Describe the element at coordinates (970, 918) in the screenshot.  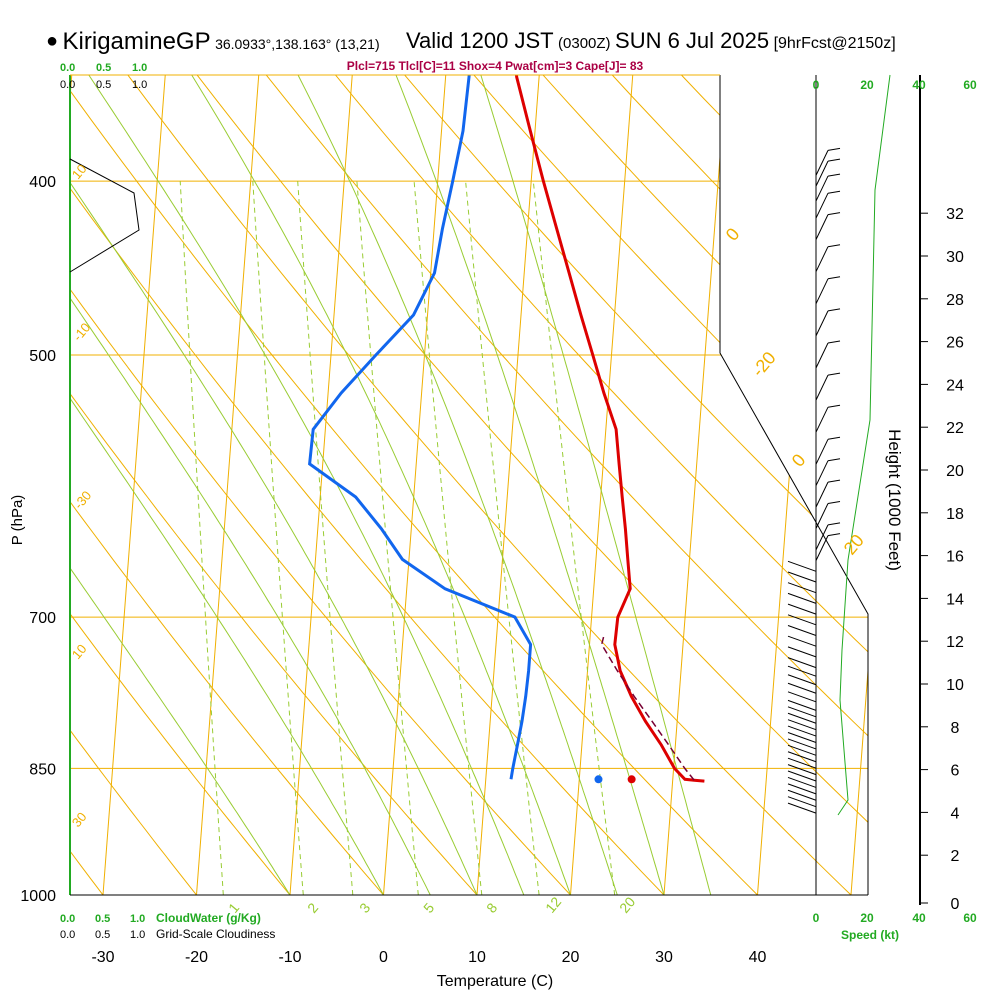
I see `speed-tick-bottom: 60` at that location.